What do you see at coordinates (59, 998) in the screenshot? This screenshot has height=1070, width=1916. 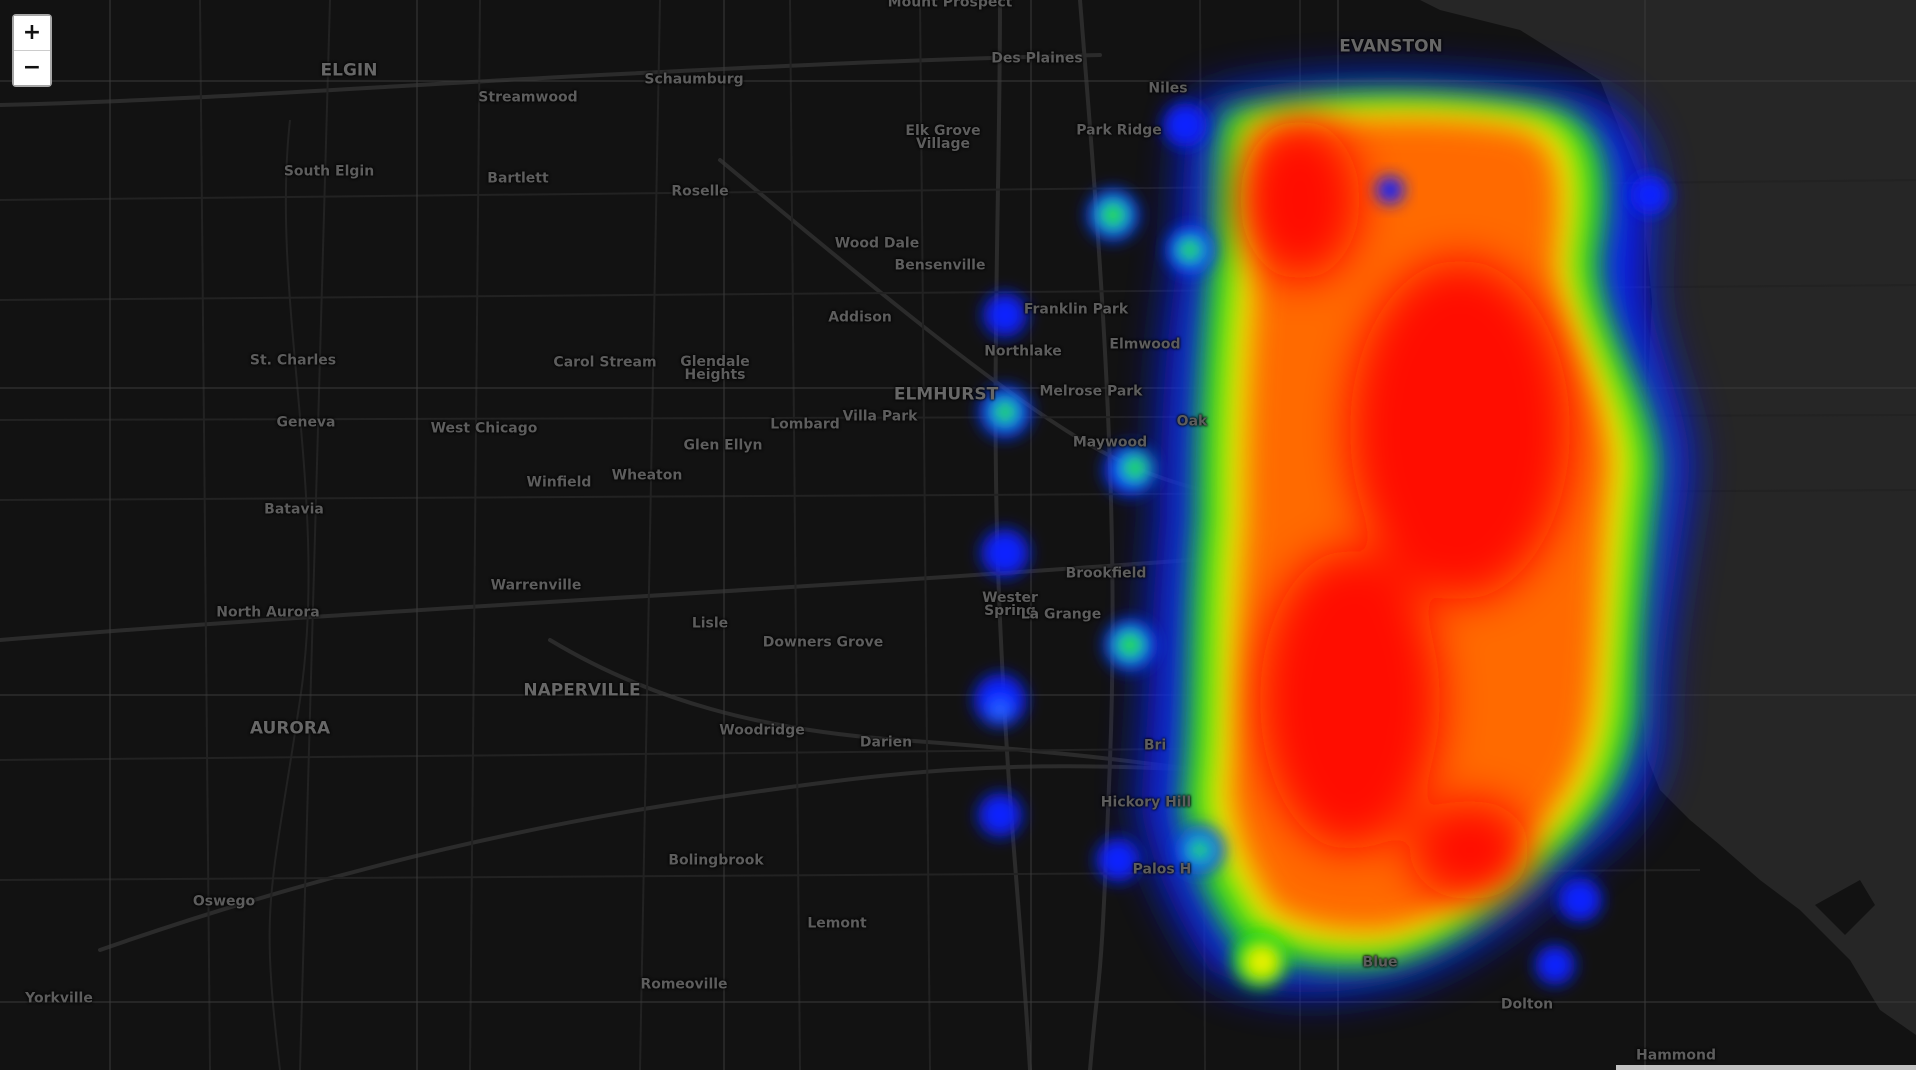 I see `place-label-yorkville: Yorkville` at bounding box center [59, 998].